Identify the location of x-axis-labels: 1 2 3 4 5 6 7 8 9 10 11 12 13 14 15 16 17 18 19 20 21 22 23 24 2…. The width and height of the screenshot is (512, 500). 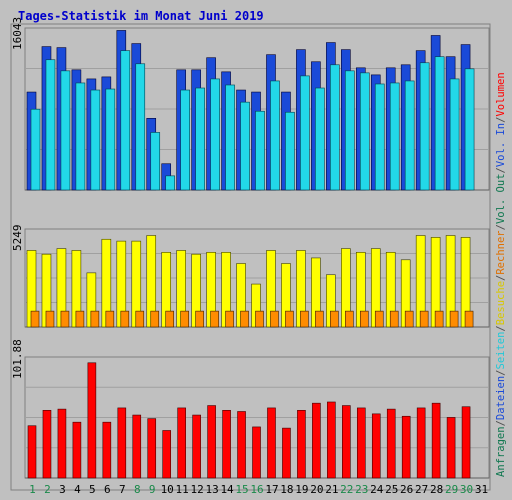
(258, 489).